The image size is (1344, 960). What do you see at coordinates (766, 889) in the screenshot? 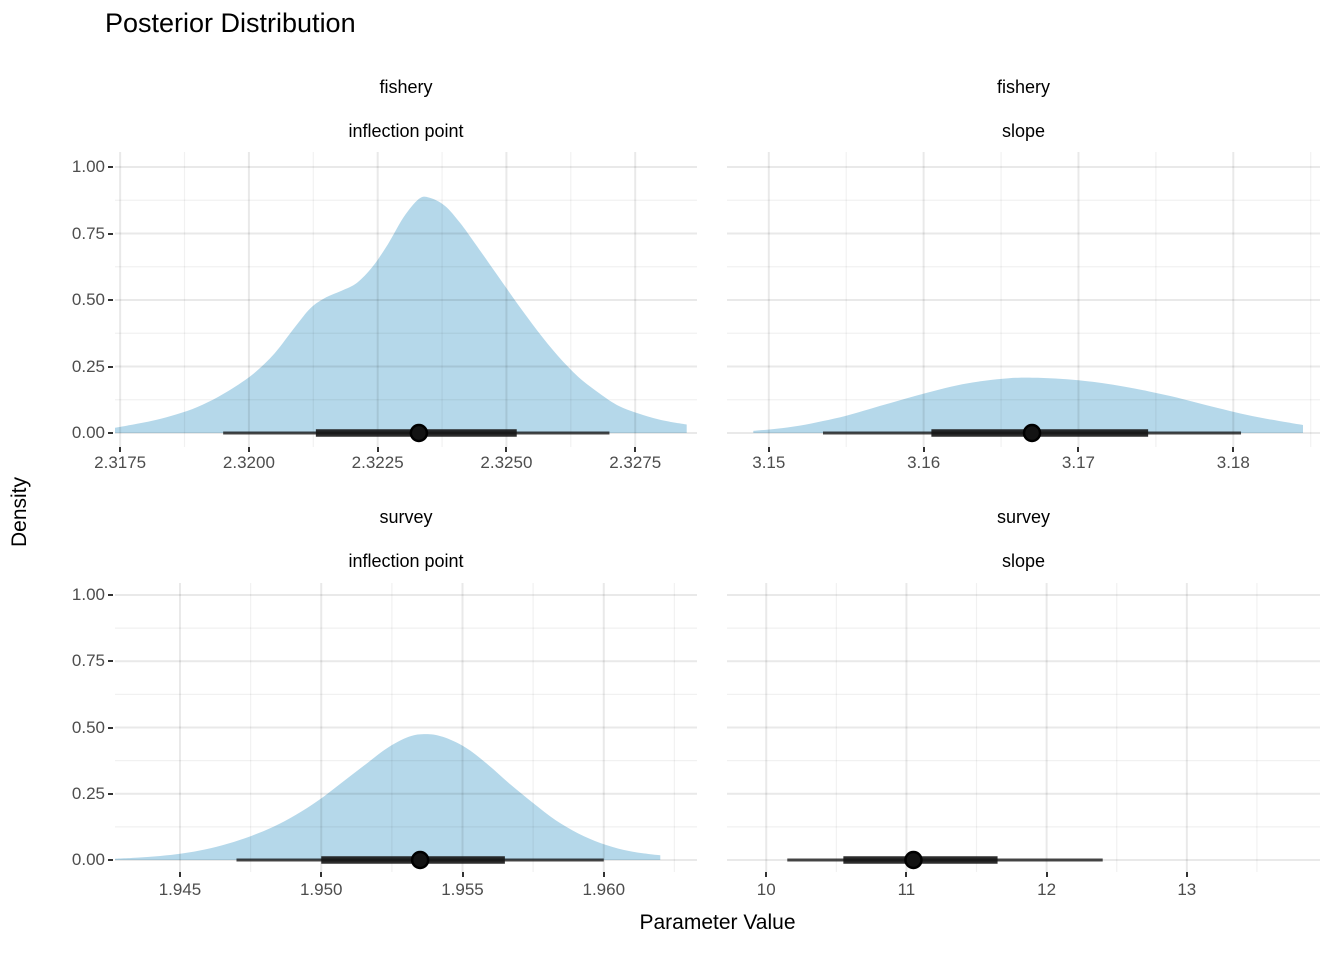
I see `x-tick-label: 10` at bounding box center [766, 889].